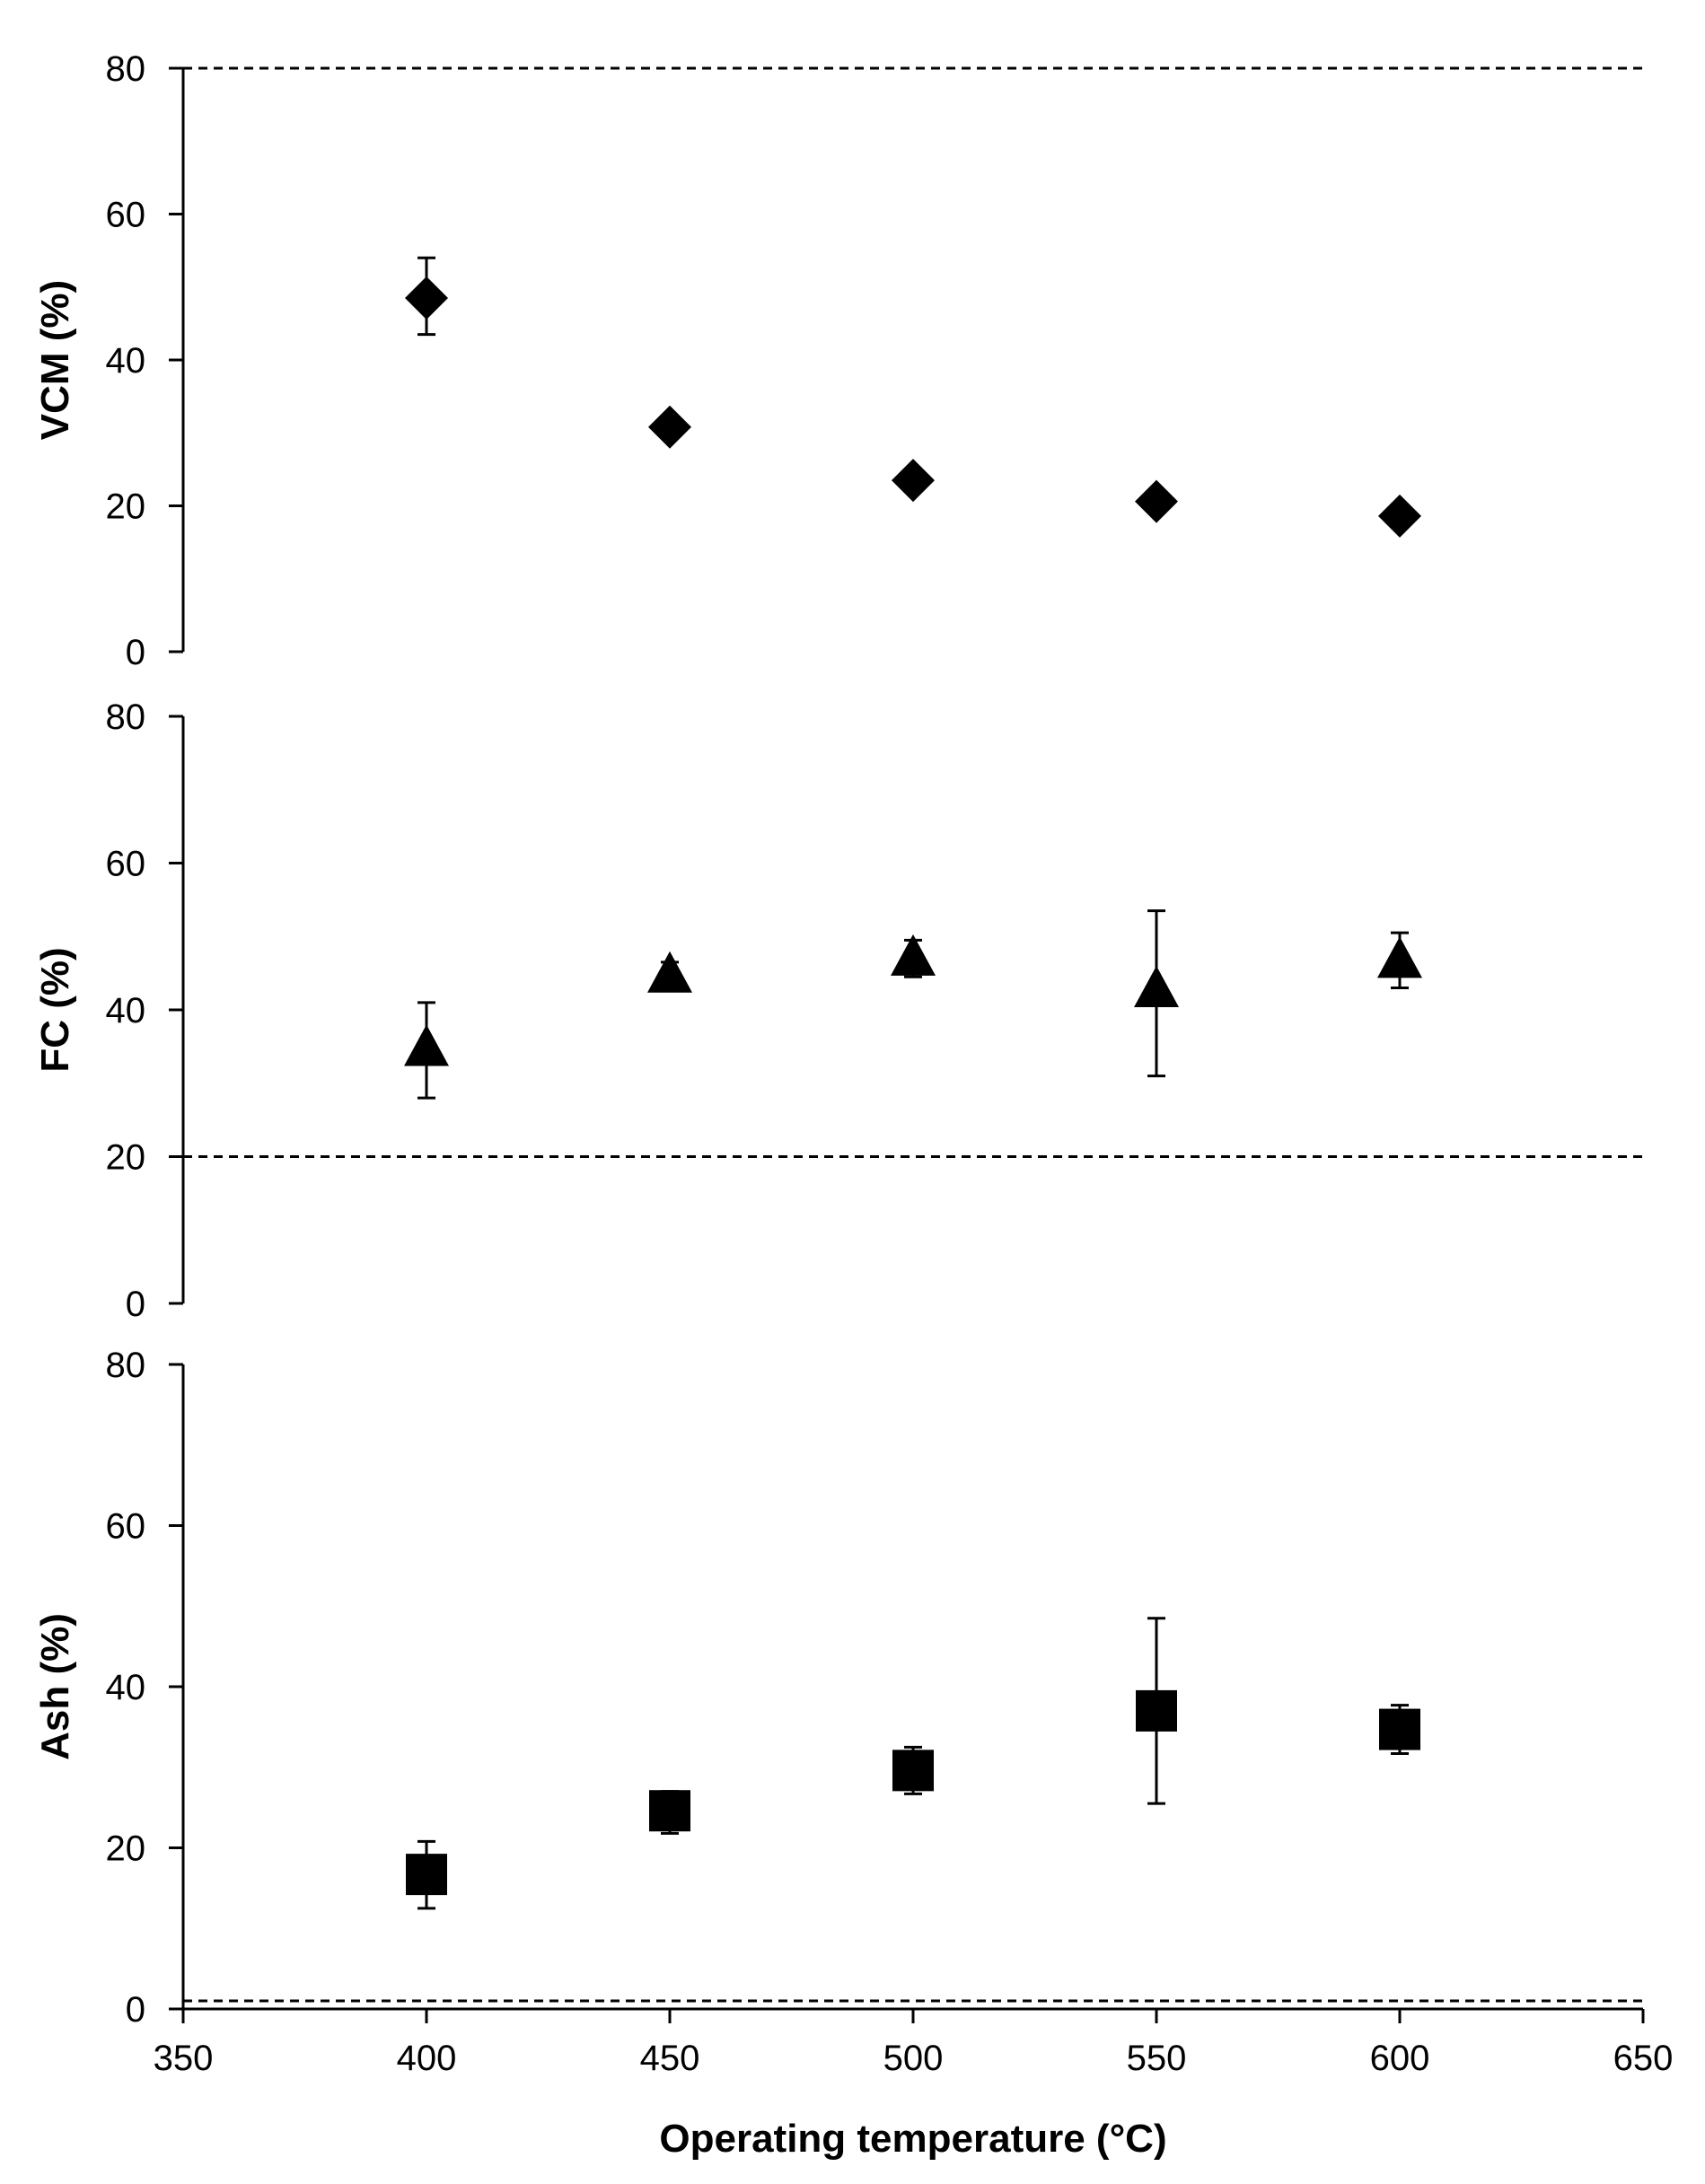  What do you see at coordinates (126, 1365) in the screenshot?
I see `ash-y-tick-label: 80` at bounding box center [126, 1365].